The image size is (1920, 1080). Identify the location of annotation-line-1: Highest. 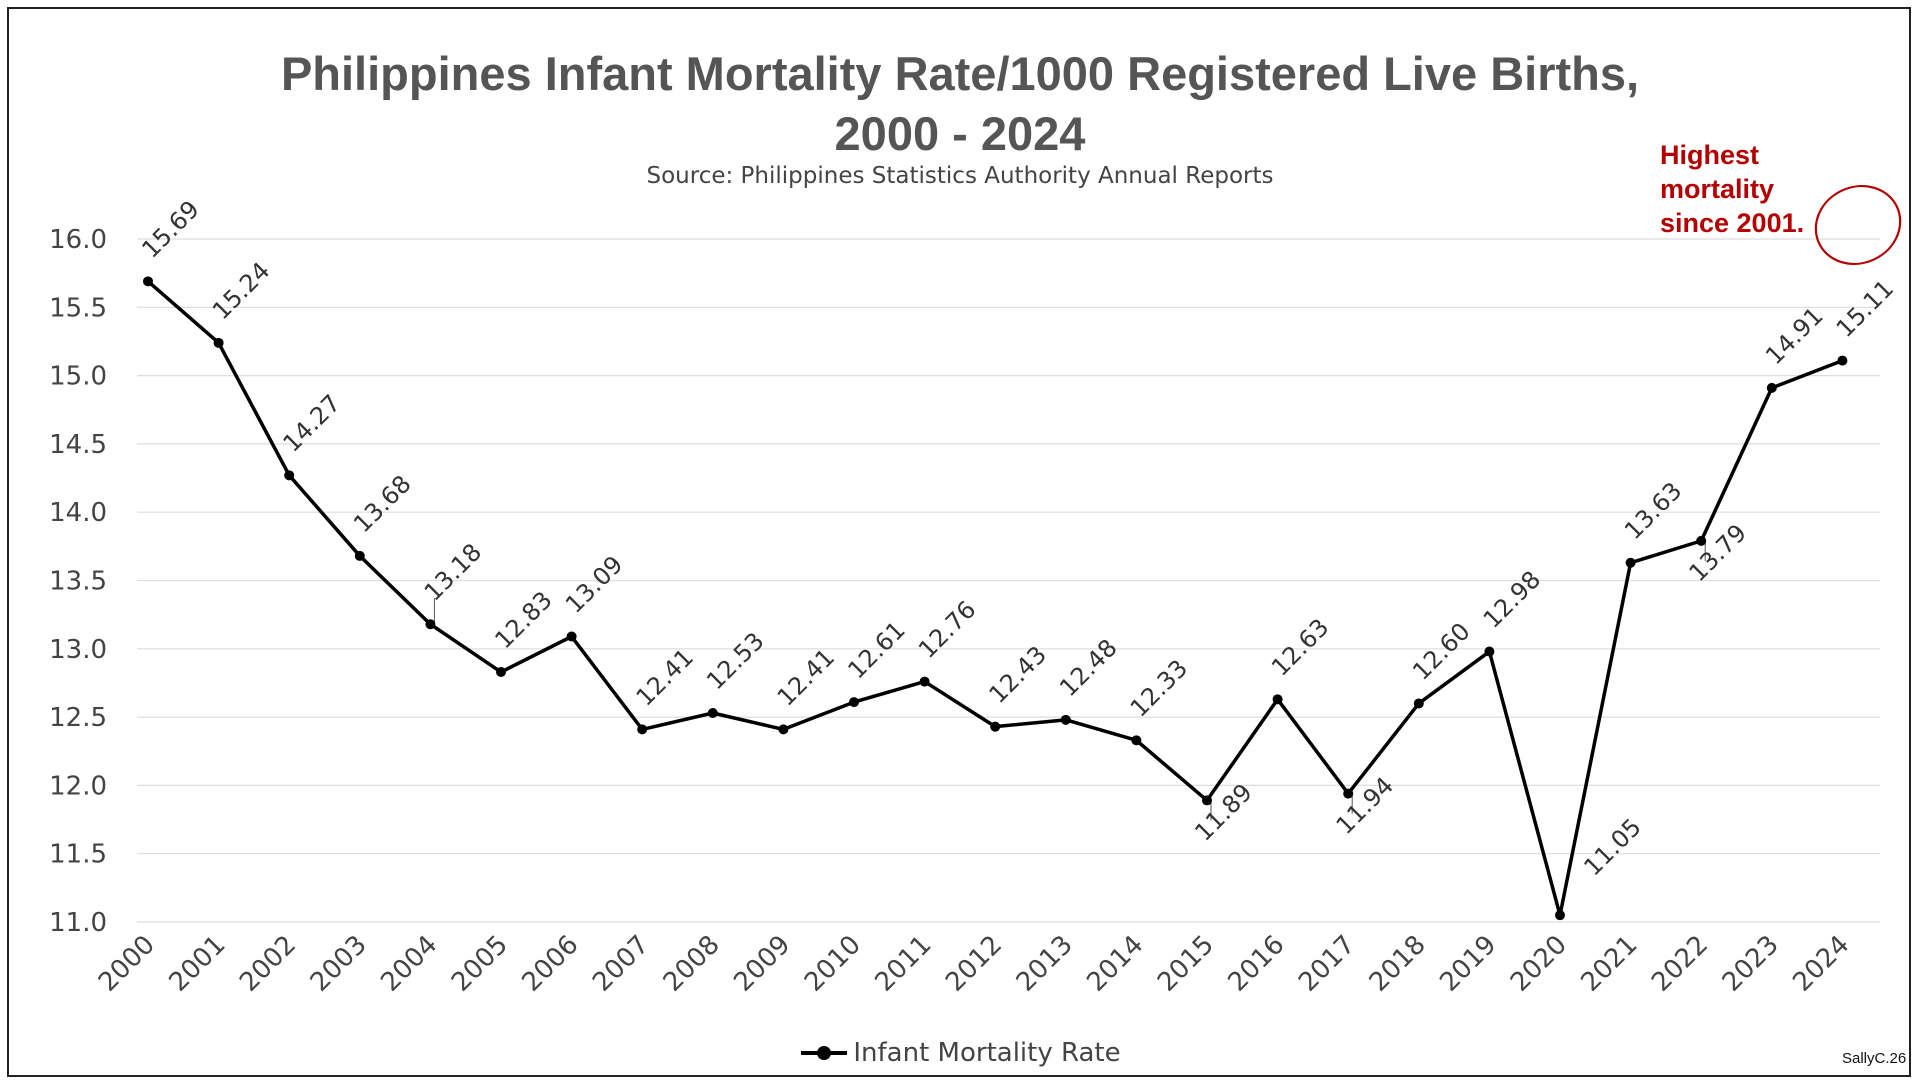
(1710, 155).